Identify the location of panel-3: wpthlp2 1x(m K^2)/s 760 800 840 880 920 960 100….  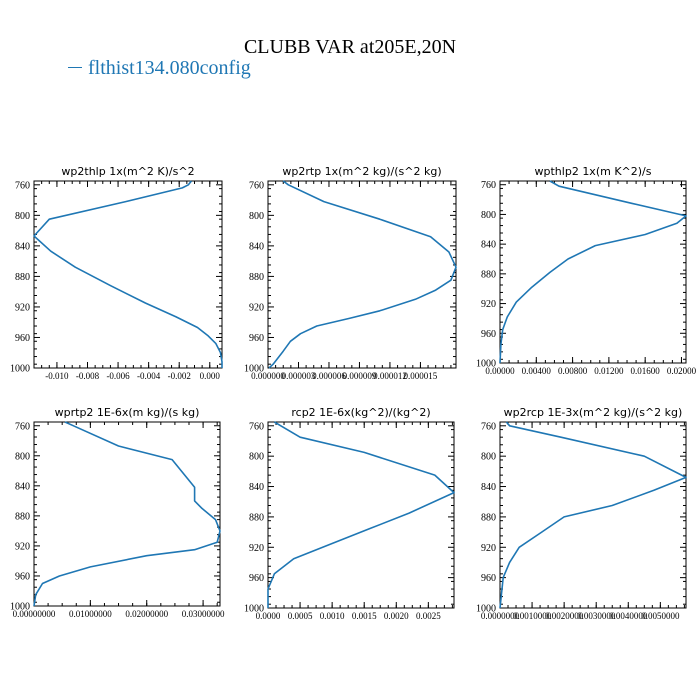
(586, 270).